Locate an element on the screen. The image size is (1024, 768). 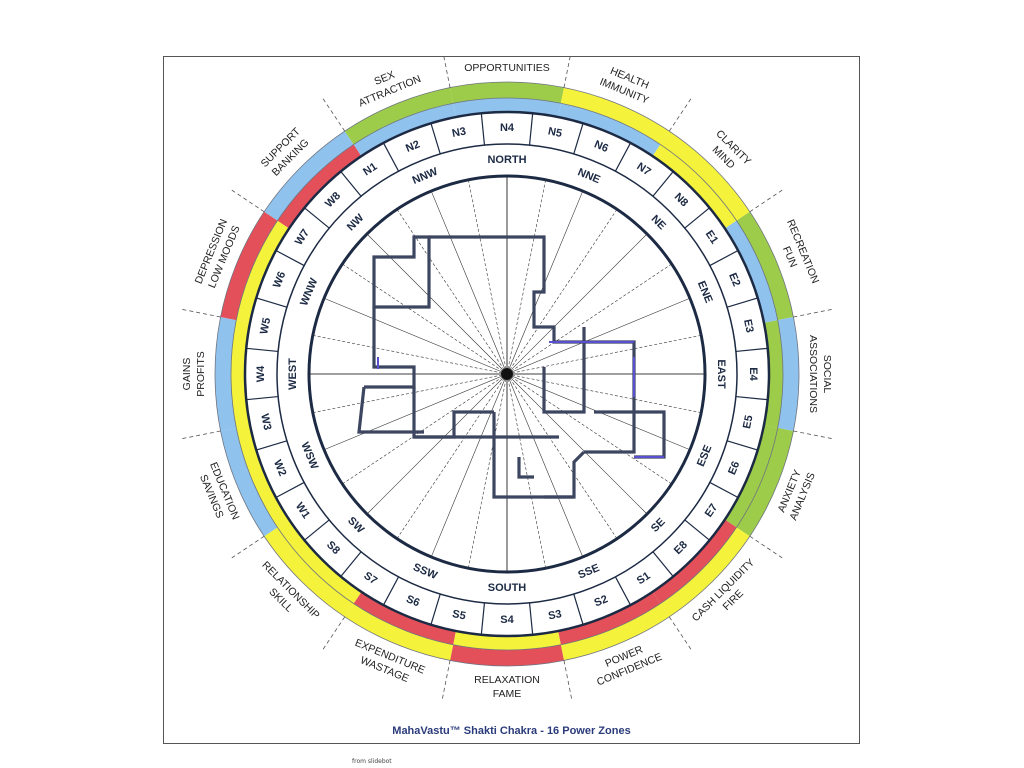
direction-label: NE is located at coordinates (658, 222).